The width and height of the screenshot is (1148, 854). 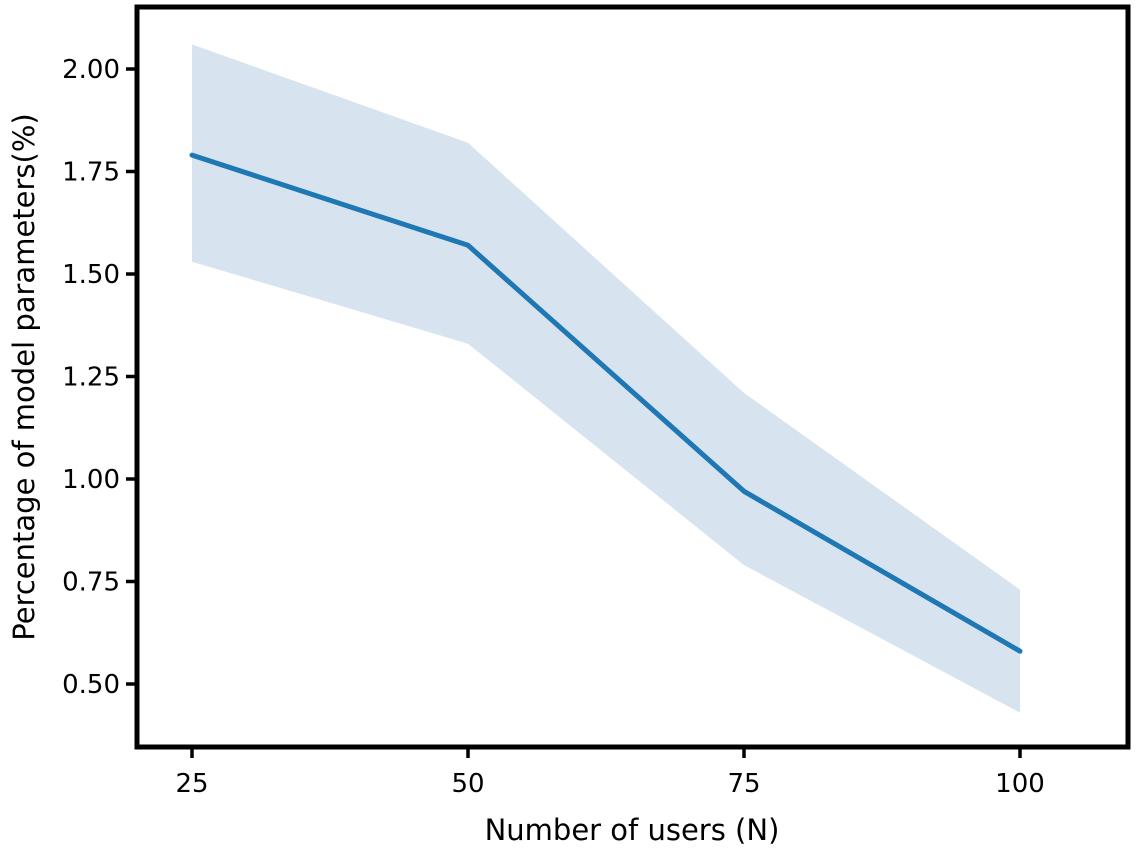 What do you see at coordinates (91, 173) in the screenshot?
I see `y-tick-label: 1.75` at bounding box center [91, 173].